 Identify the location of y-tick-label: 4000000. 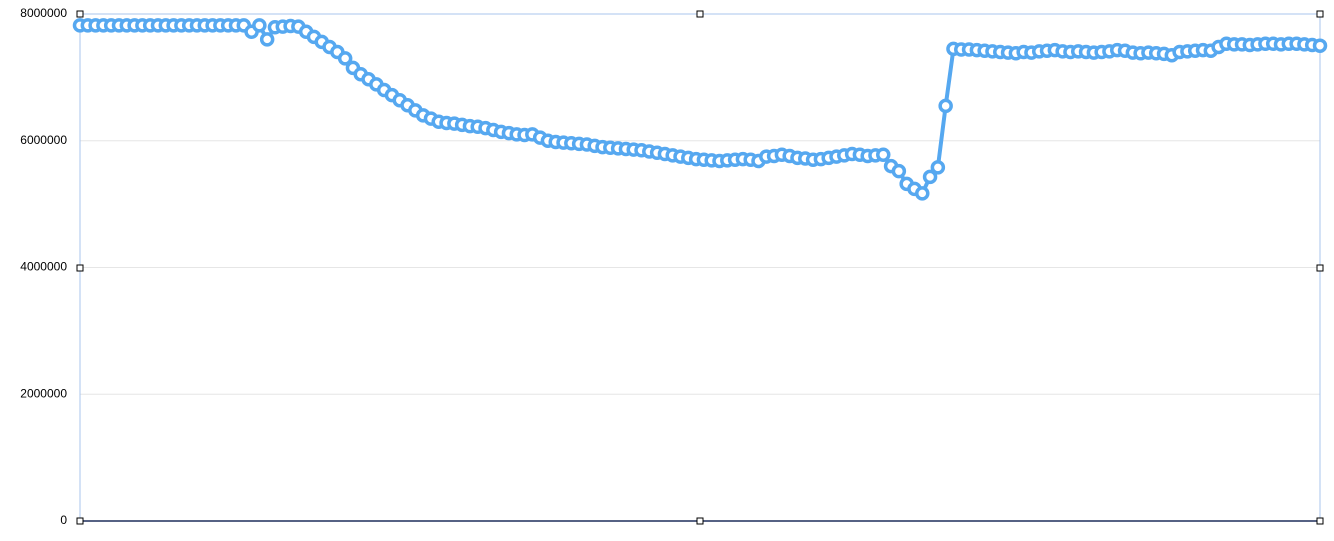
(43, 267).